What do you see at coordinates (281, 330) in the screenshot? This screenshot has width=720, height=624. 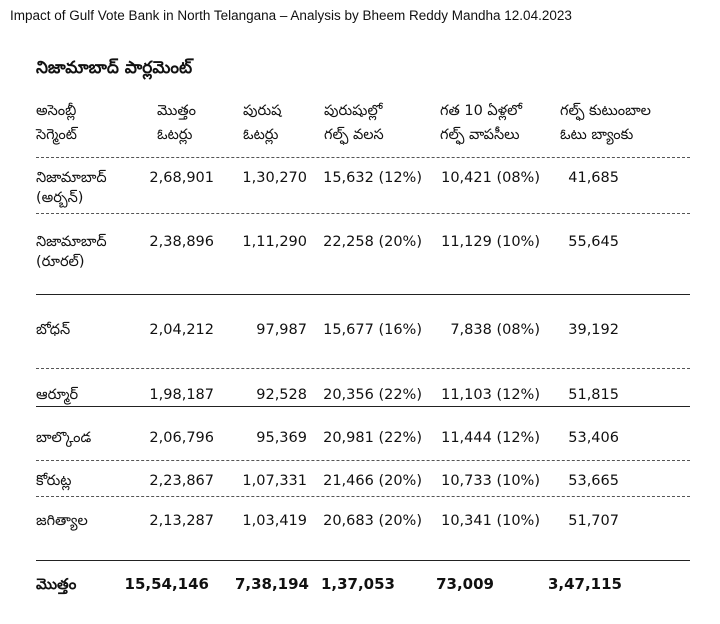 I see `male-voters-cell: 97,987` at bounding box center [281, 330].